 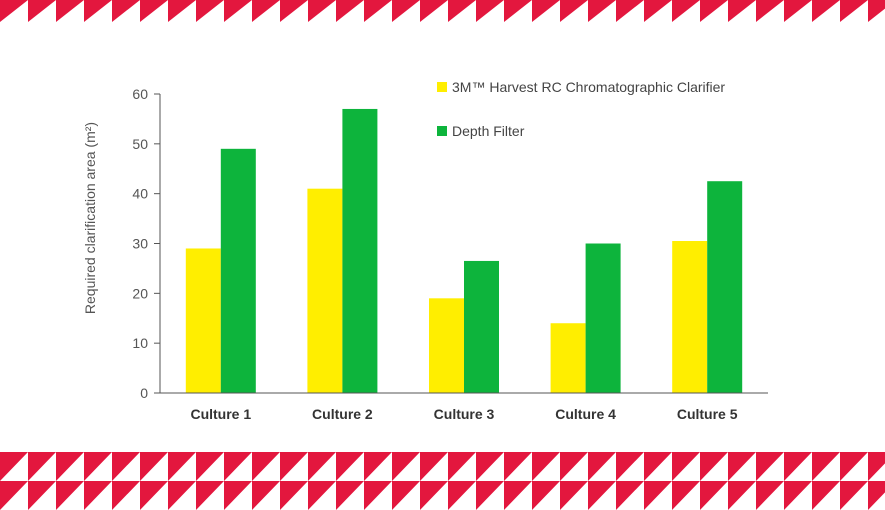 I want to click on y-tick-label: 60, so click(x=140, y=94).